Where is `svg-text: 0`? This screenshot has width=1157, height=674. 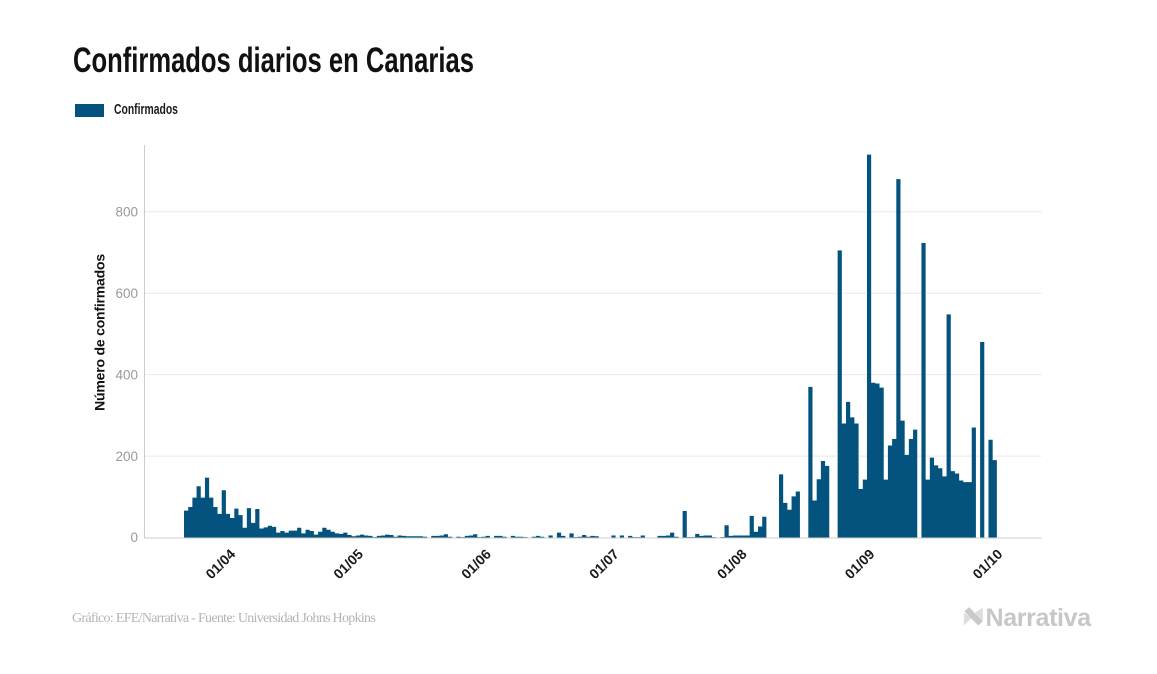 svg-text: 0 is located at coordinates (134, 537).